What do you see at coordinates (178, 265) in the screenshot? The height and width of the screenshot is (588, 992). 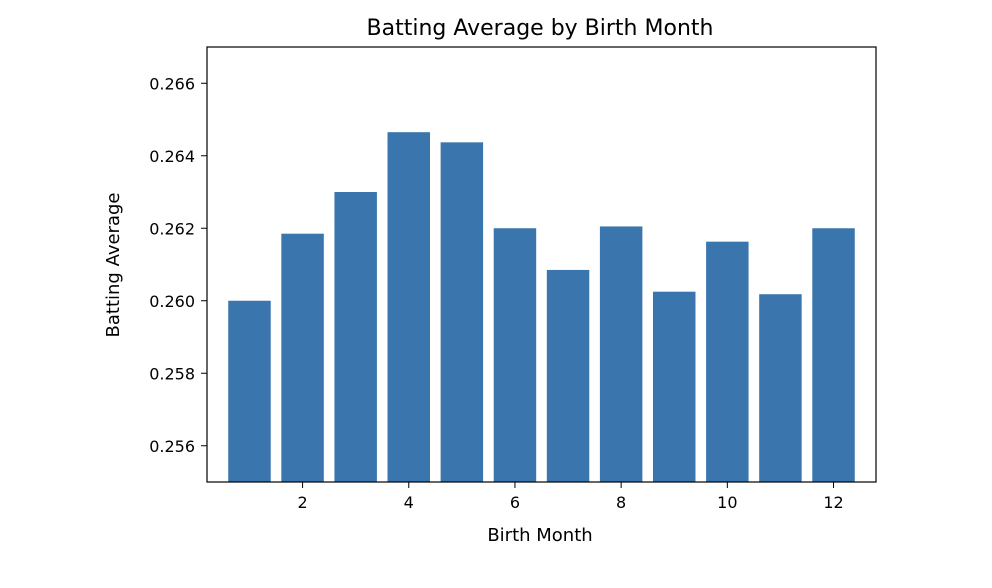 I see `y-axis-ticks: 0.256 0.258 0.260 0.262 0.264 0.266` at bounding box center [178, 265].